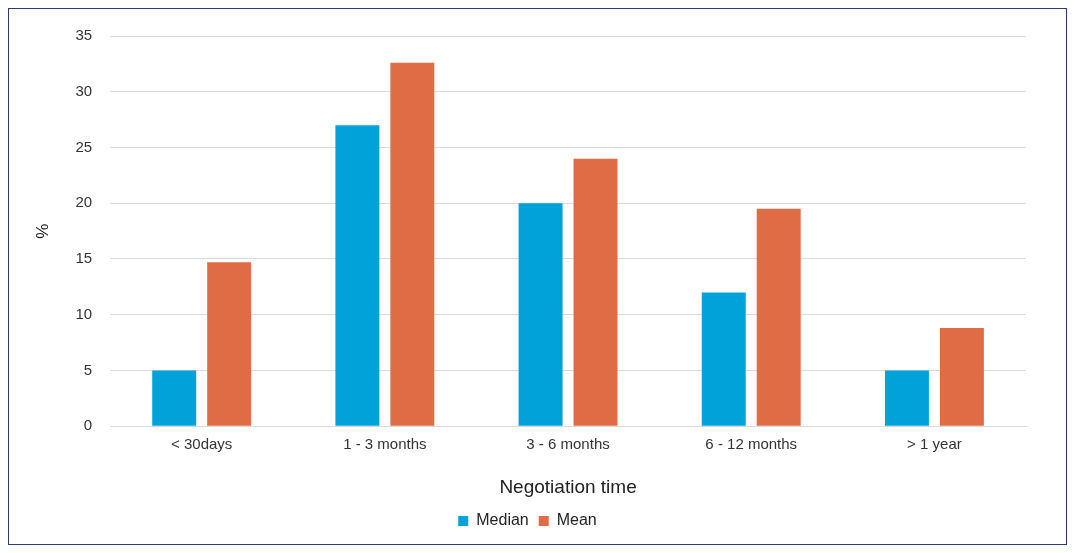 The image size is (1075, 553). What do you see at coordinates (42, 231) in the screenshot?
I see `y-axis-title: %` at bounding box center [42, 231].